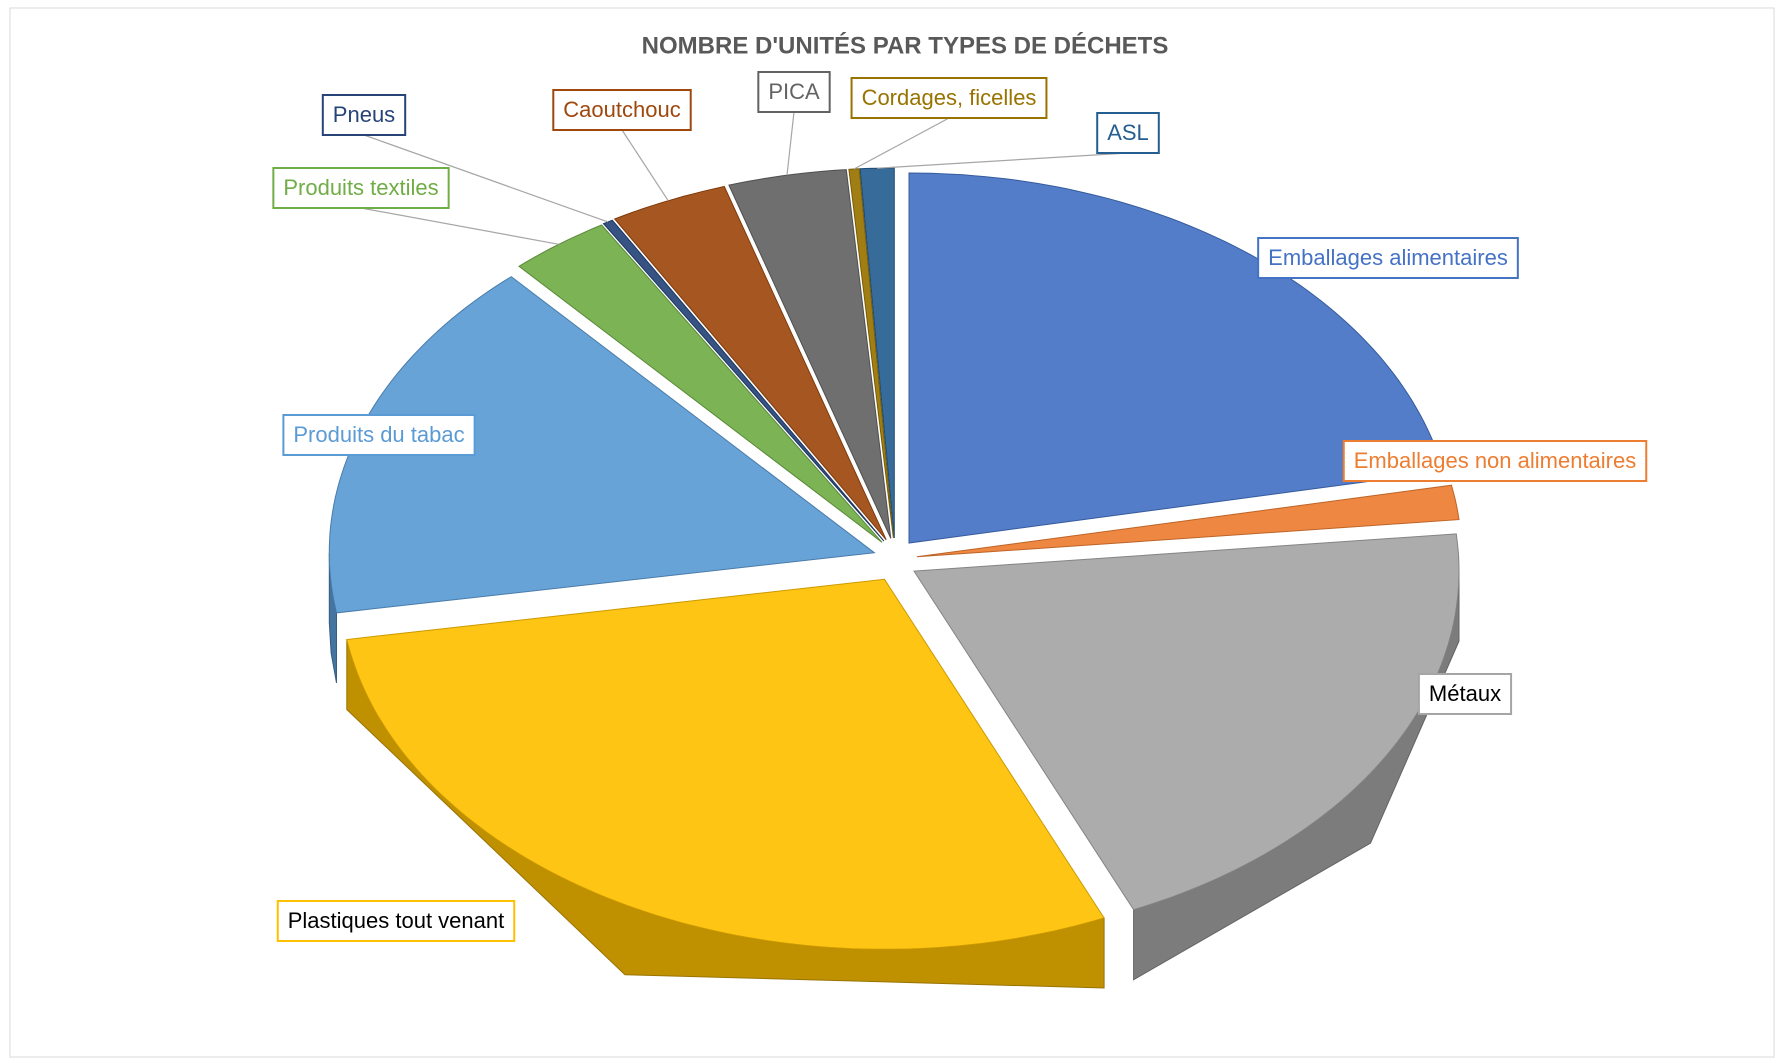 The height and width of the screenshot is (1059, 1784). I want to click on data-label: Pneus, so click(364, 114).